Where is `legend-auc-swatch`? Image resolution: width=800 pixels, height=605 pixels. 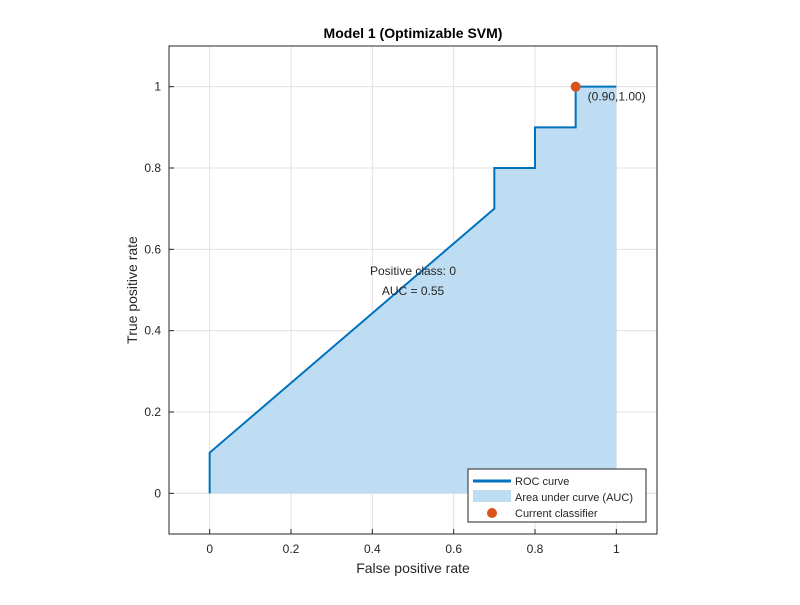 legend-auc-swatch is located at coordinates (492, 496).